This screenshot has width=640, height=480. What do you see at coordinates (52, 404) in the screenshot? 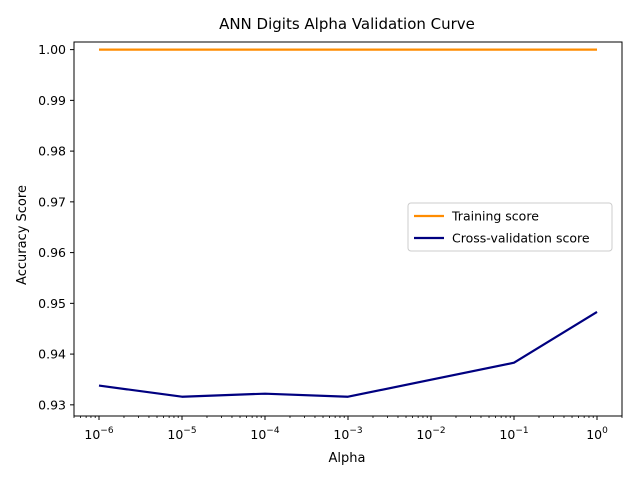
I see `y-tick-label: 0.93` at bounding box center [52, 404].